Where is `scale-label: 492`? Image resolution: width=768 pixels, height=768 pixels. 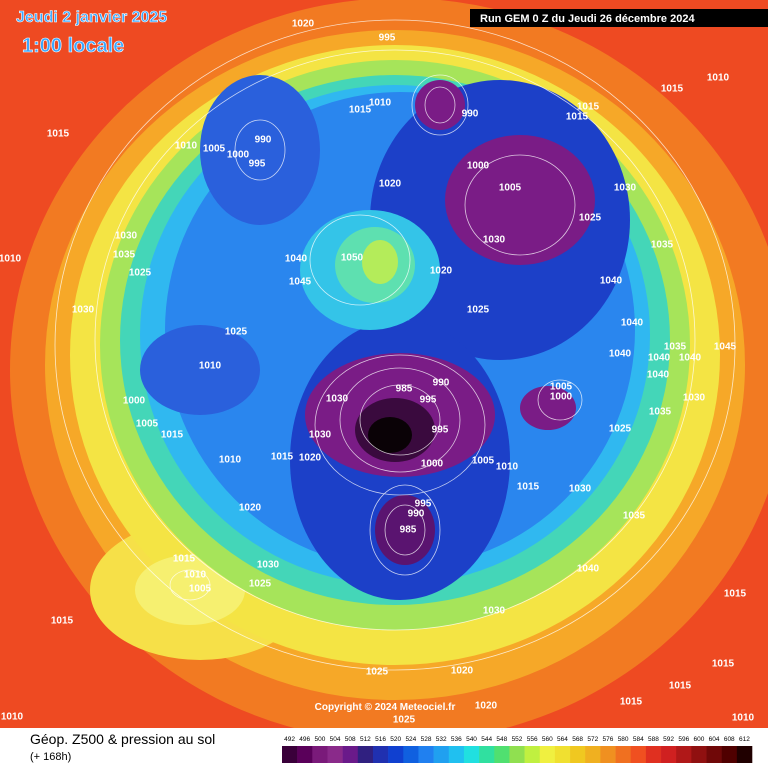 scale-label: 492 is located at coordinates (289, 739).